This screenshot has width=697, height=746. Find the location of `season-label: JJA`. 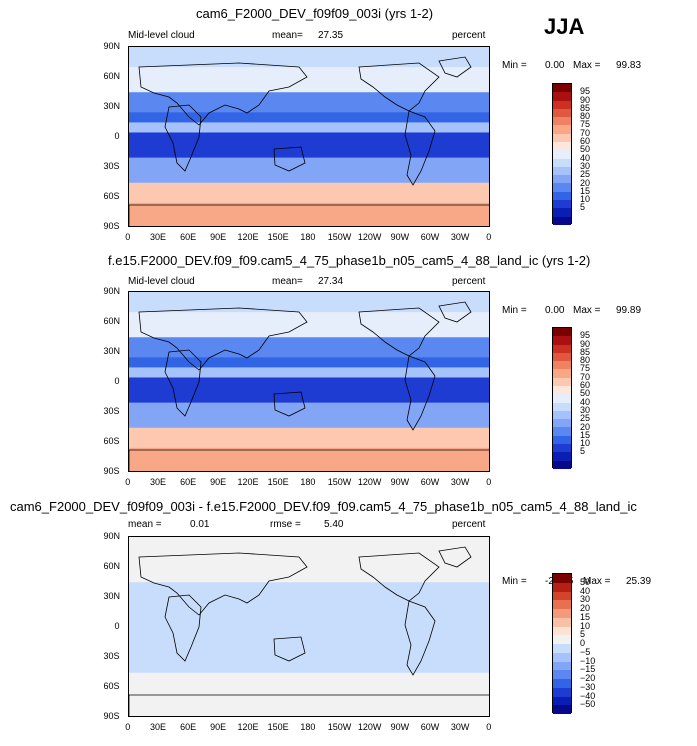

season-label: JJA is located at coordinates (564, 26).